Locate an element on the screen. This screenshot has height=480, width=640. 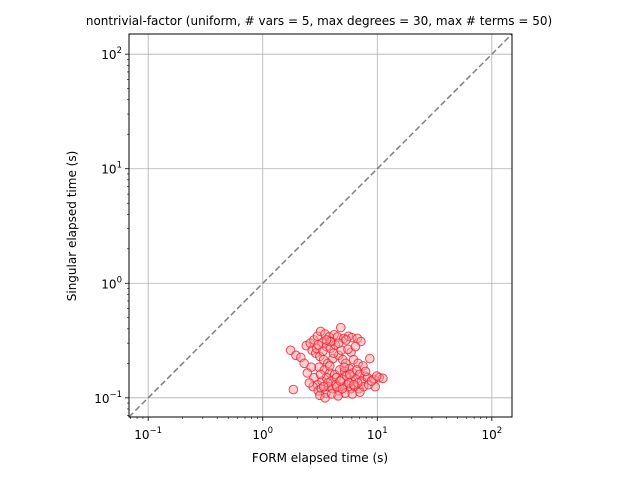
y-tick-label: 10⁰ is located at coordinates (111, 283).